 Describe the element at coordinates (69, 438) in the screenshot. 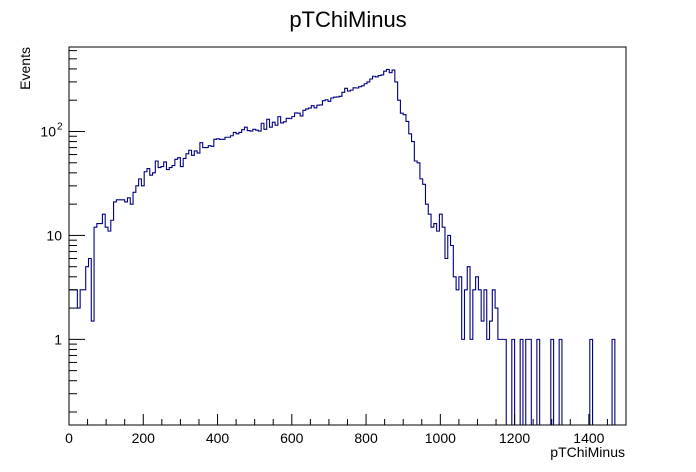

I see `x-tick-label: 0` at that location.